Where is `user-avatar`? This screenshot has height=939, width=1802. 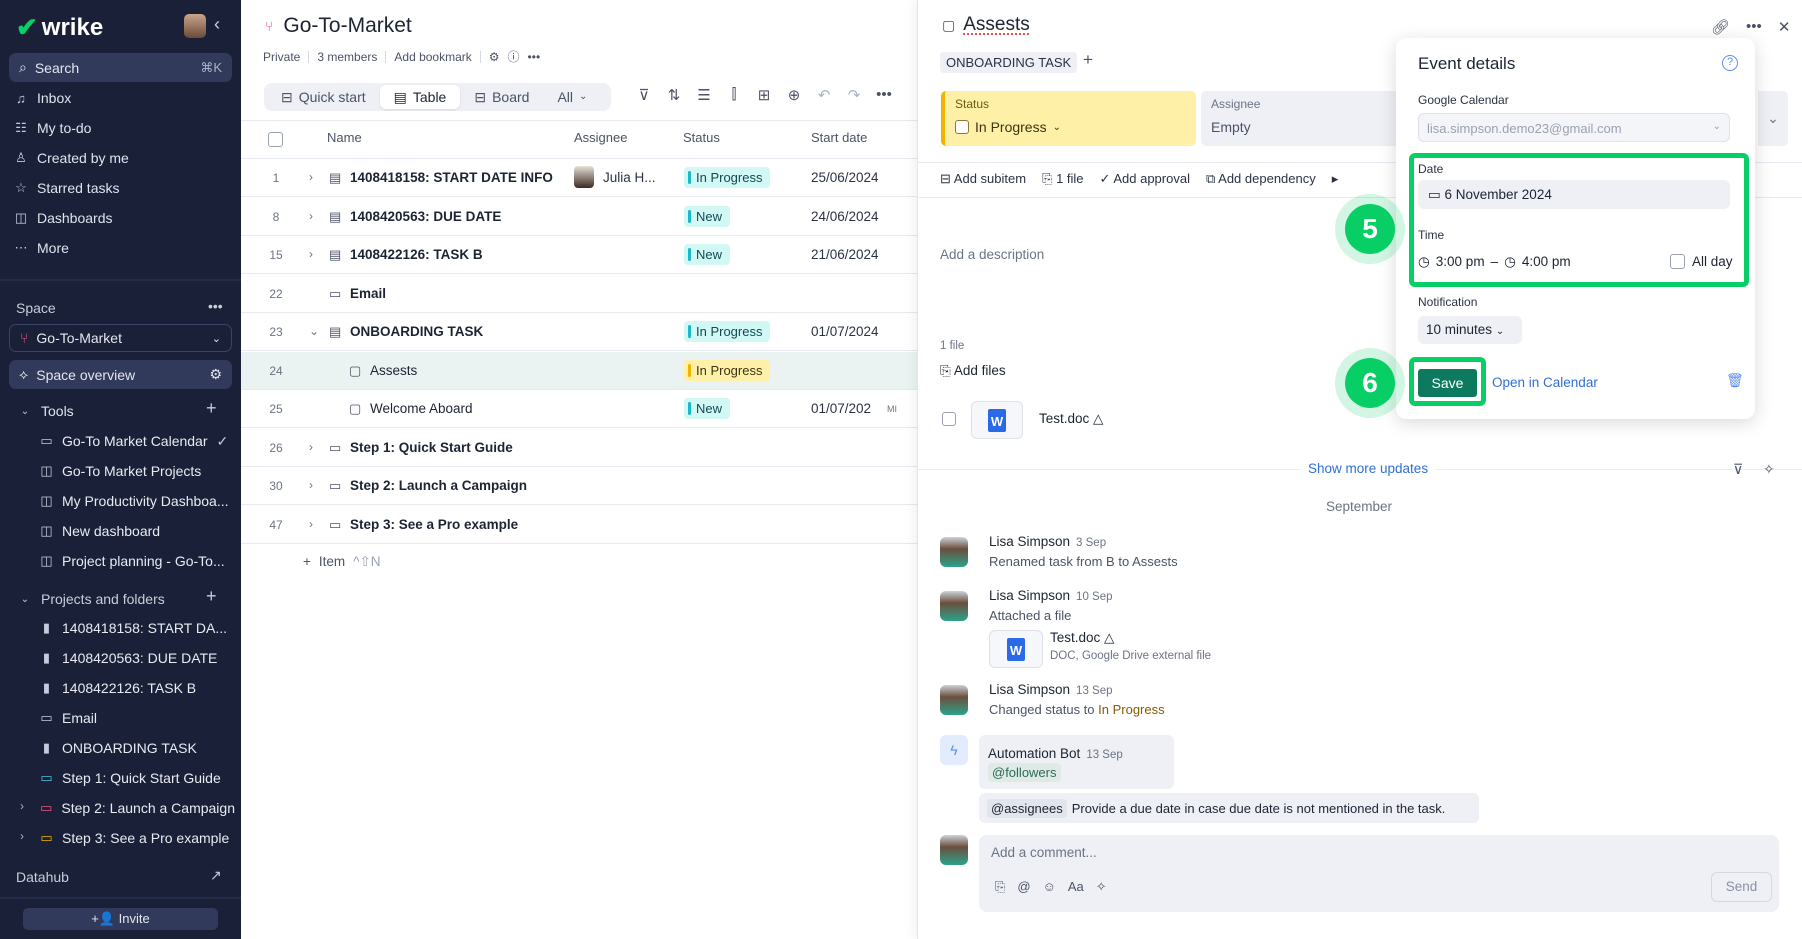 user-avatar is located at coordinates (195, 26).